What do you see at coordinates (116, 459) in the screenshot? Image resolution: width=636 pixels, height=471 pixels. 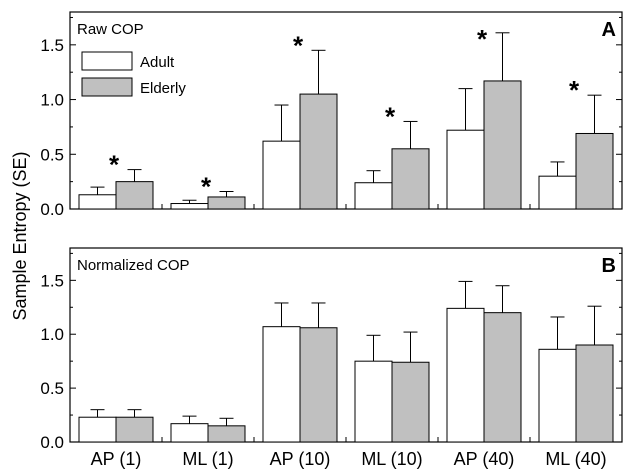 I see `x-category-label: AP (1)` at bounding box center [116, 459].